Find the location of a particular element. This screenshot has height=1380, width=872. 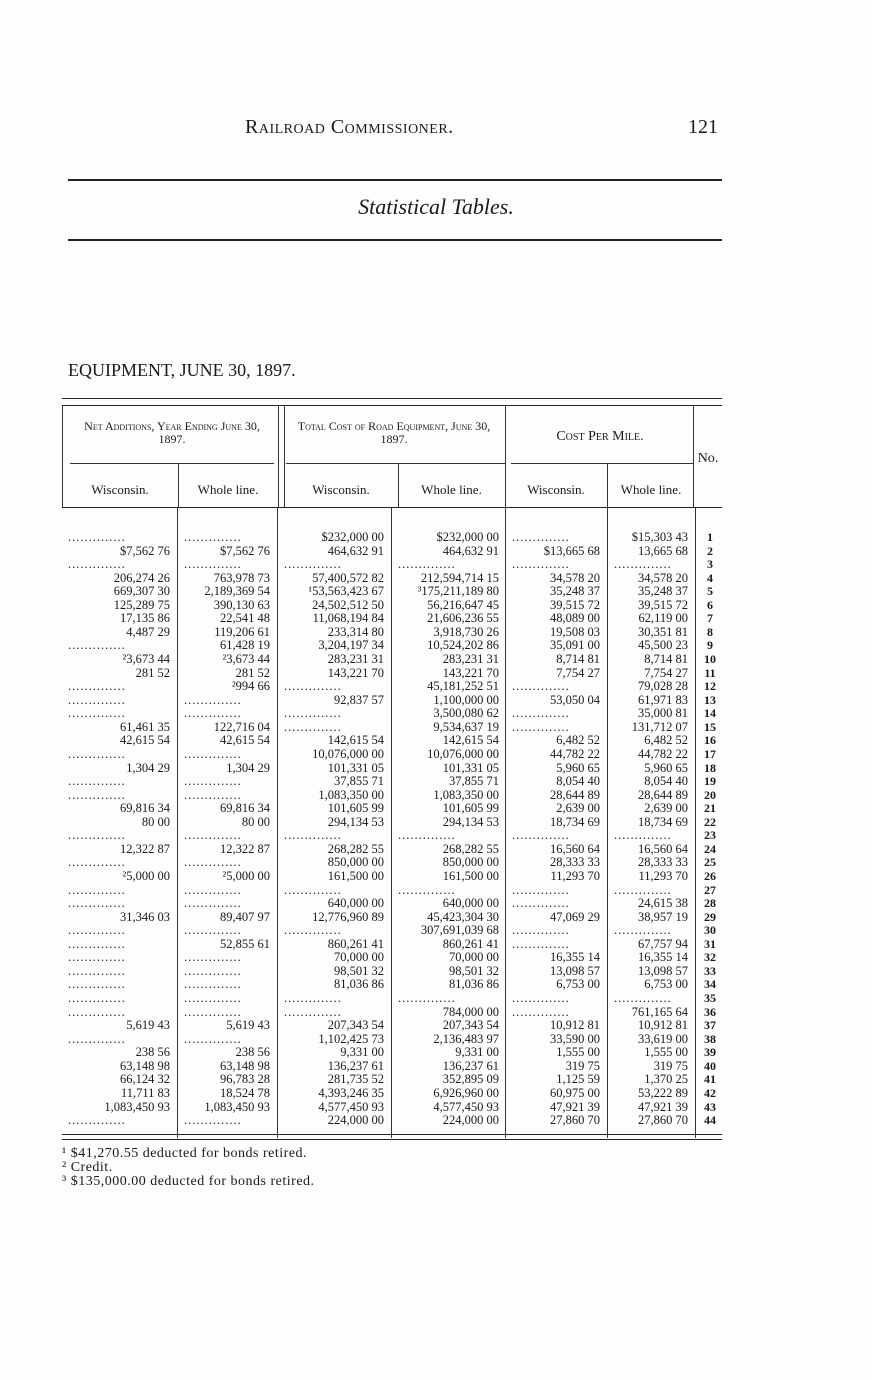

table-cell: 294,134 53 is located at coordinates (355, 821).